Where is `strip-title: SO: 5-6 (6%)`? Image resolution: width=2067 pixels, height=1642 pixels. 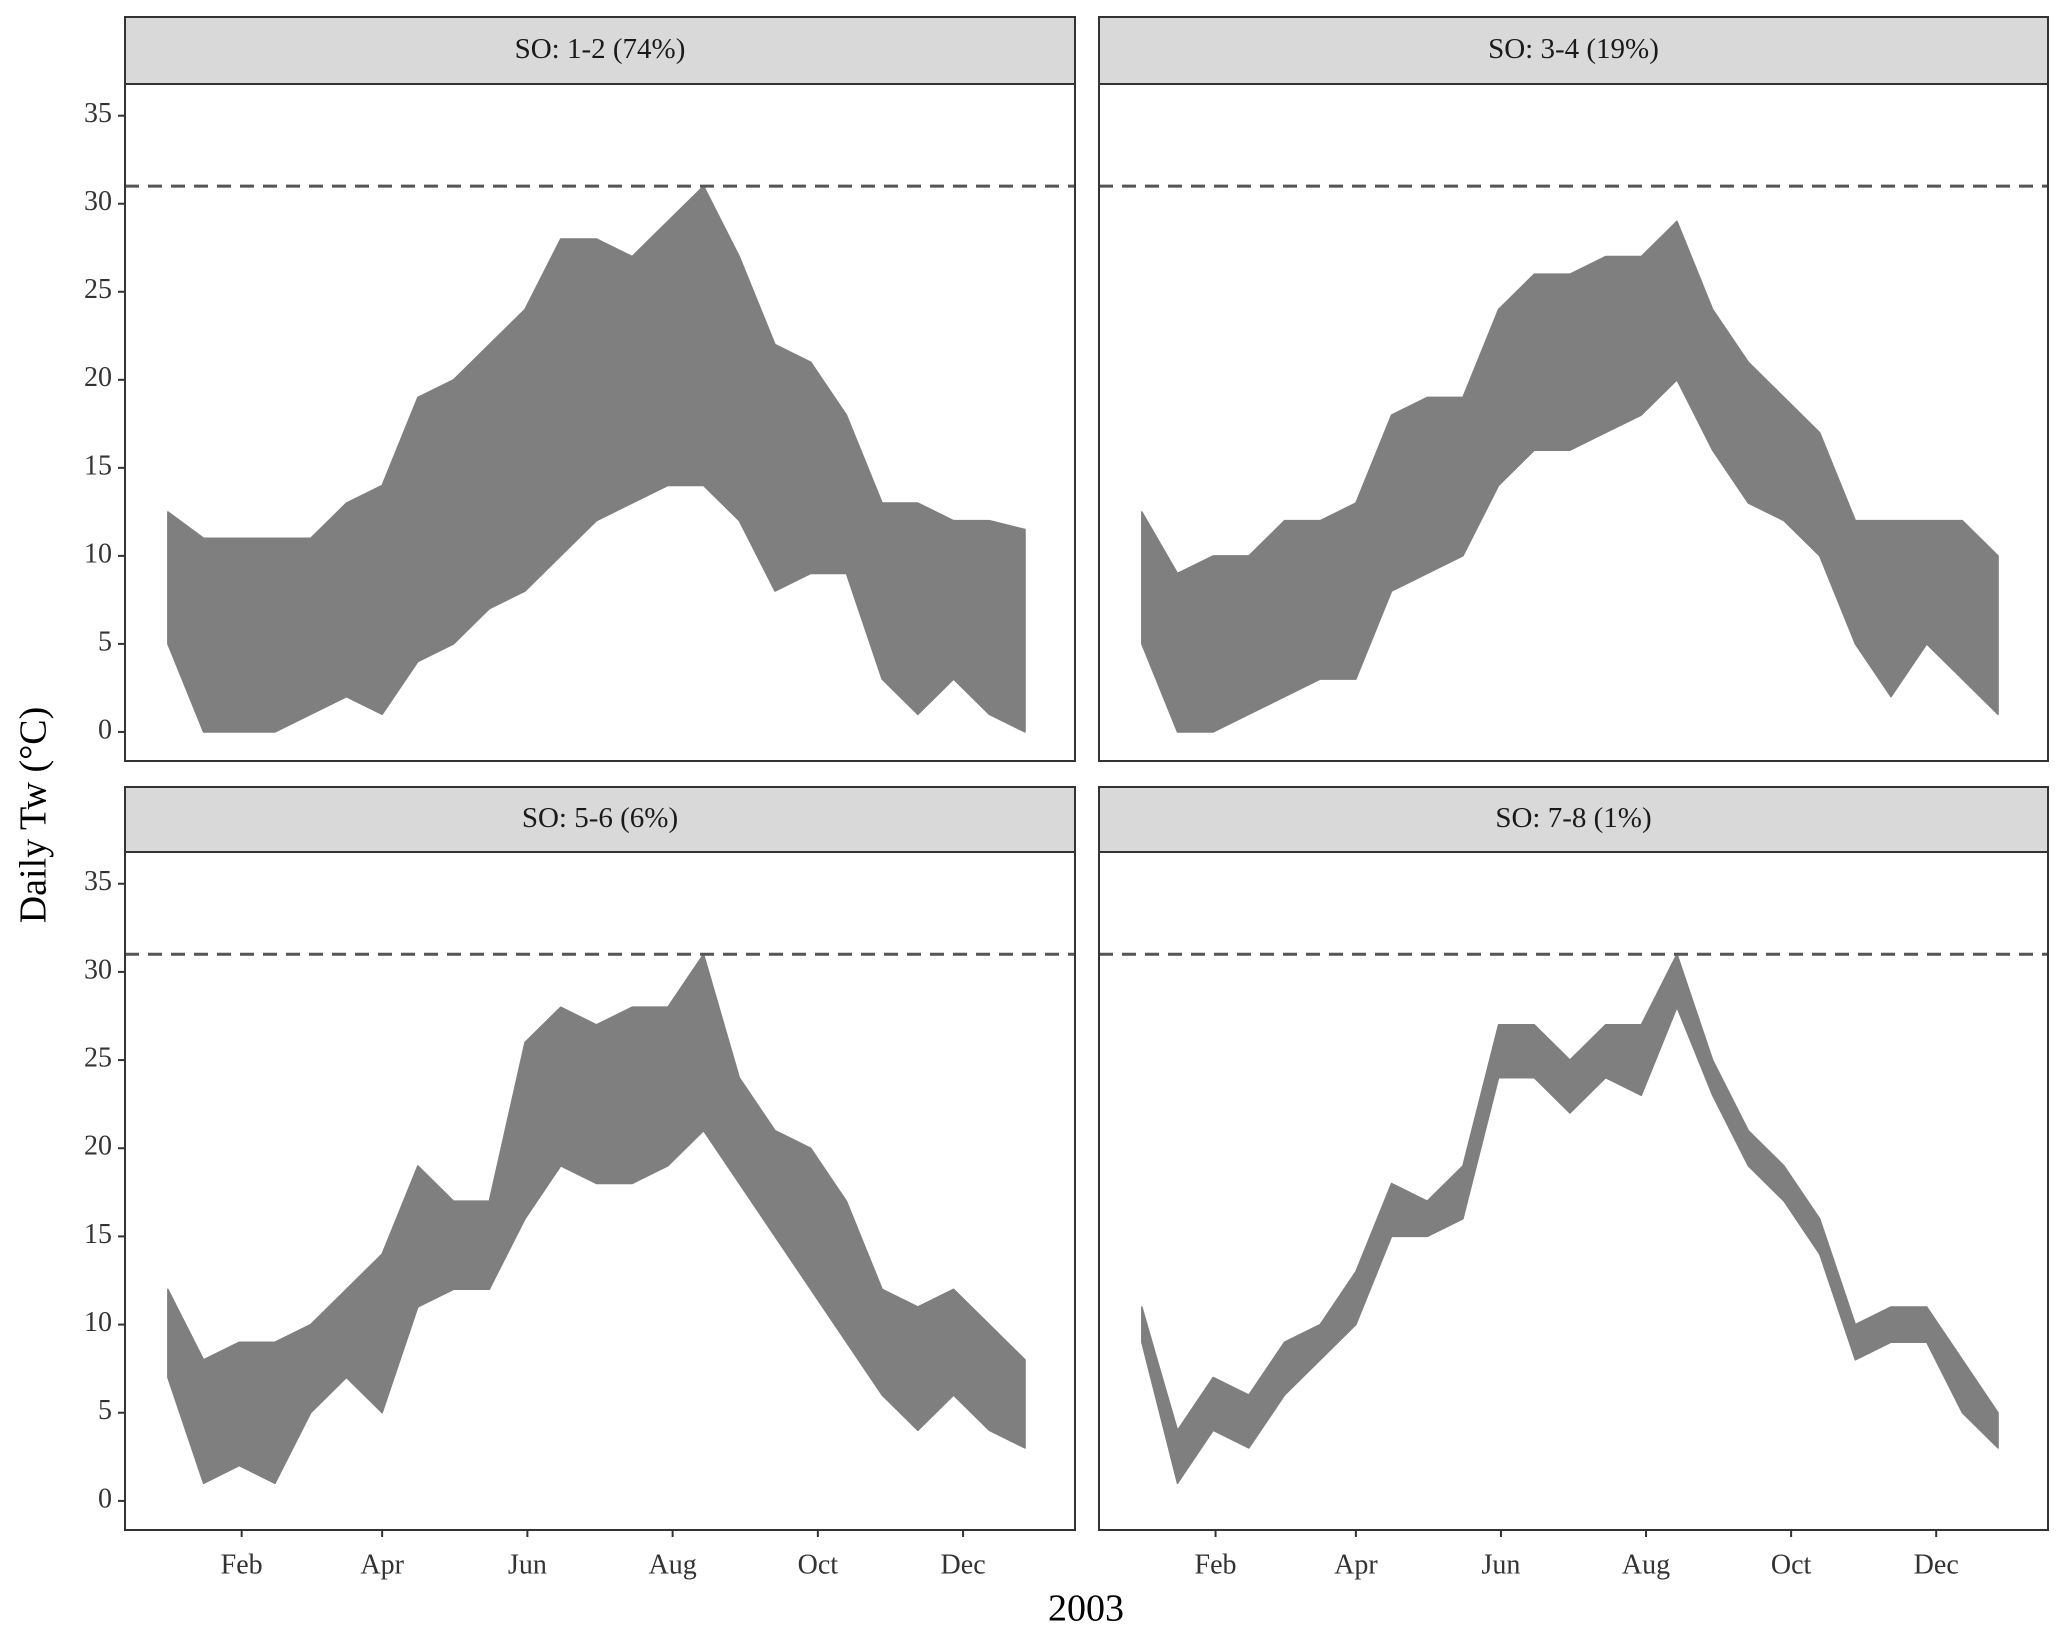 strip-title: SO: 5-6 (6%) is located at coordinates (600, 818).